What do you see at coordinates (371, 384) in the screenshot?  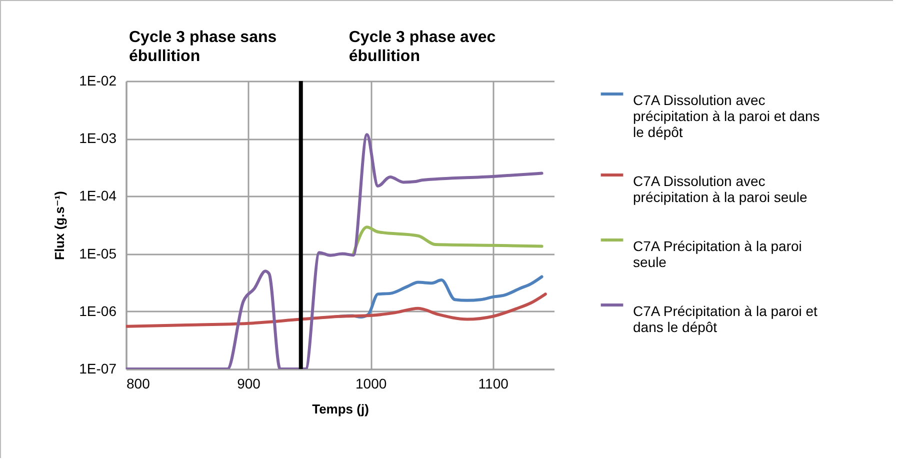 I see `x-tick-label: 1000` at bounding box center [371, 384].